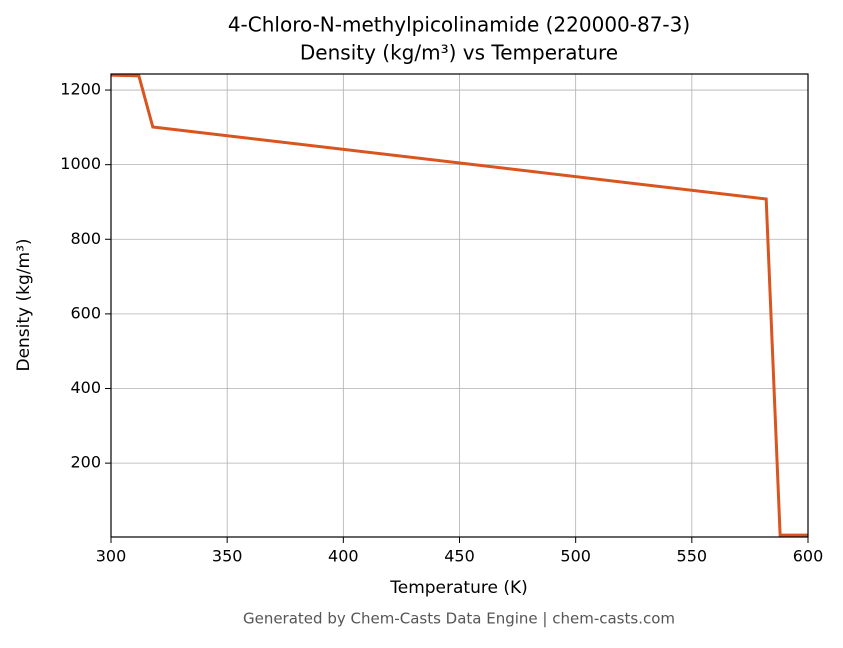 The image size is (843, 648). I want to click on y-axis-label: Density (kg/m³), so click(24, 304).